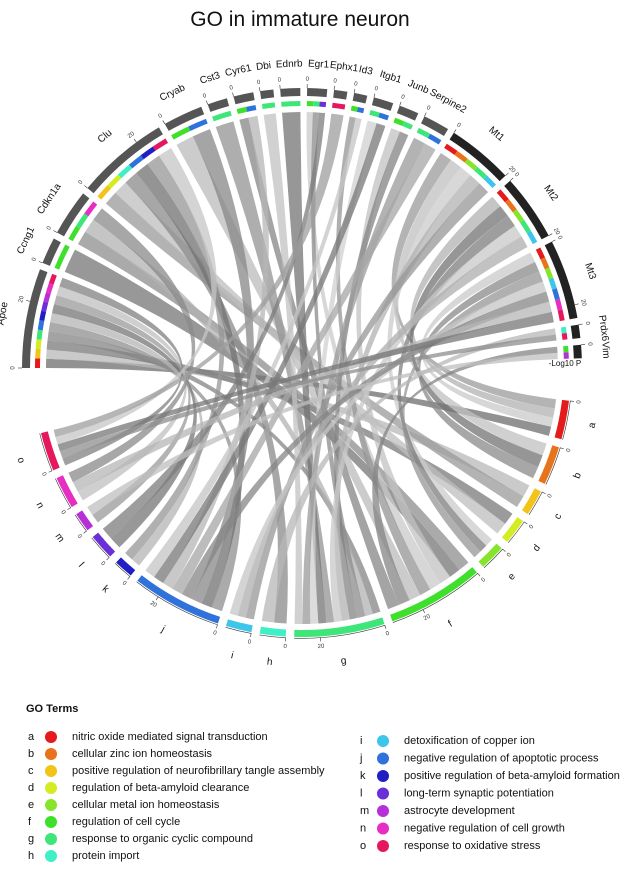 This screenshot has width=632, height=877. Describe the element at coordinates (105, 136) in the screenshot. I see `gene-label: Clu` at that location.